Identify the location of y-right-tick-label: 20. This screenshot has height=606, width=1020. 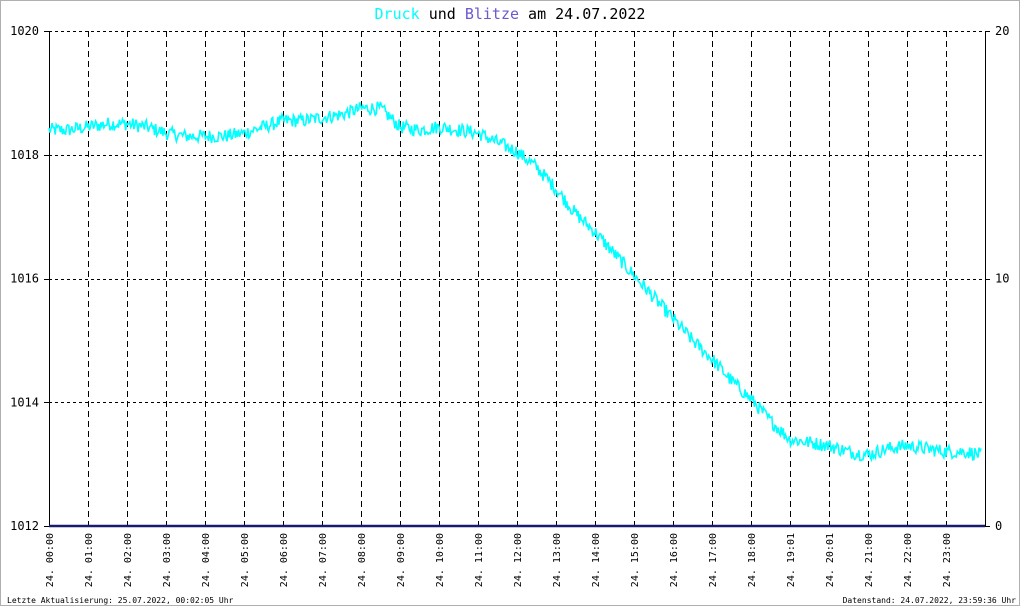
(1002, 31).